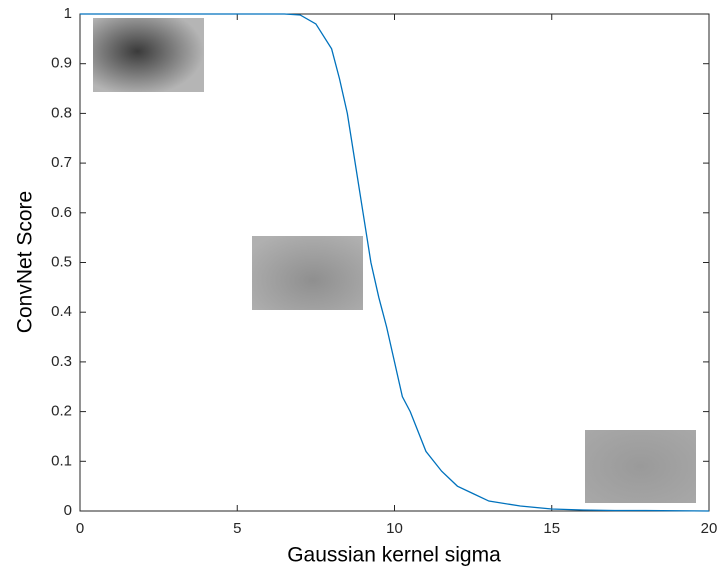 The height and width of the screenshot is (572, 721). I want to click on y-tick-label: 0.3, so click(61, 361).